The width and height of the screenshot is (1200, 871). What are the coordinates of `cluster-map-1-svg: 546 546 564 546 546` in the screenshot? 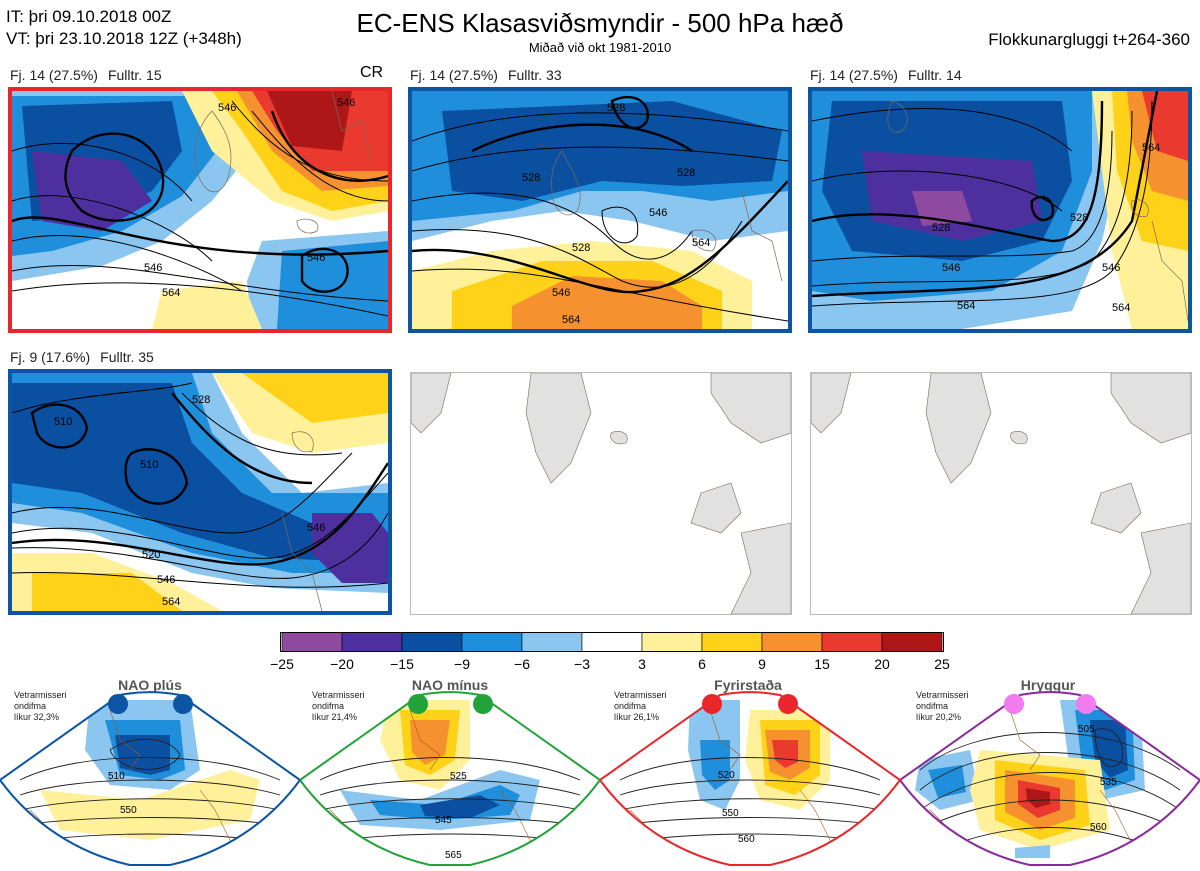 It's located at (200, 210).